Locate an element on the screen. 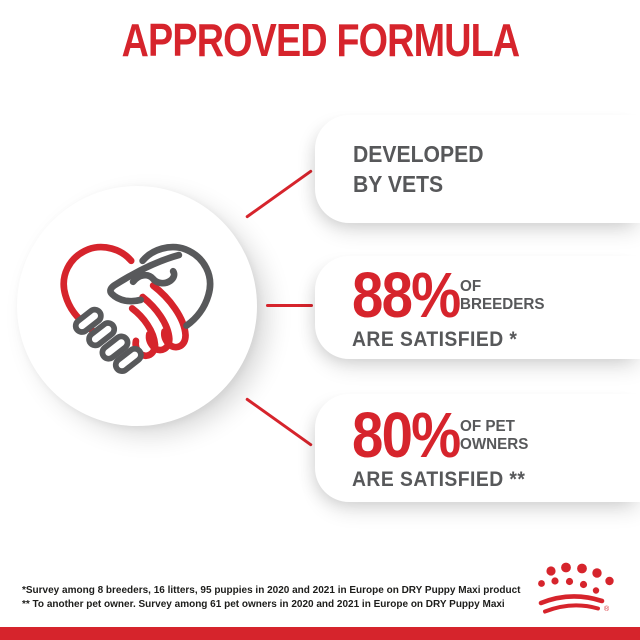  connector-line-owners is located at coordinates (279, 422).